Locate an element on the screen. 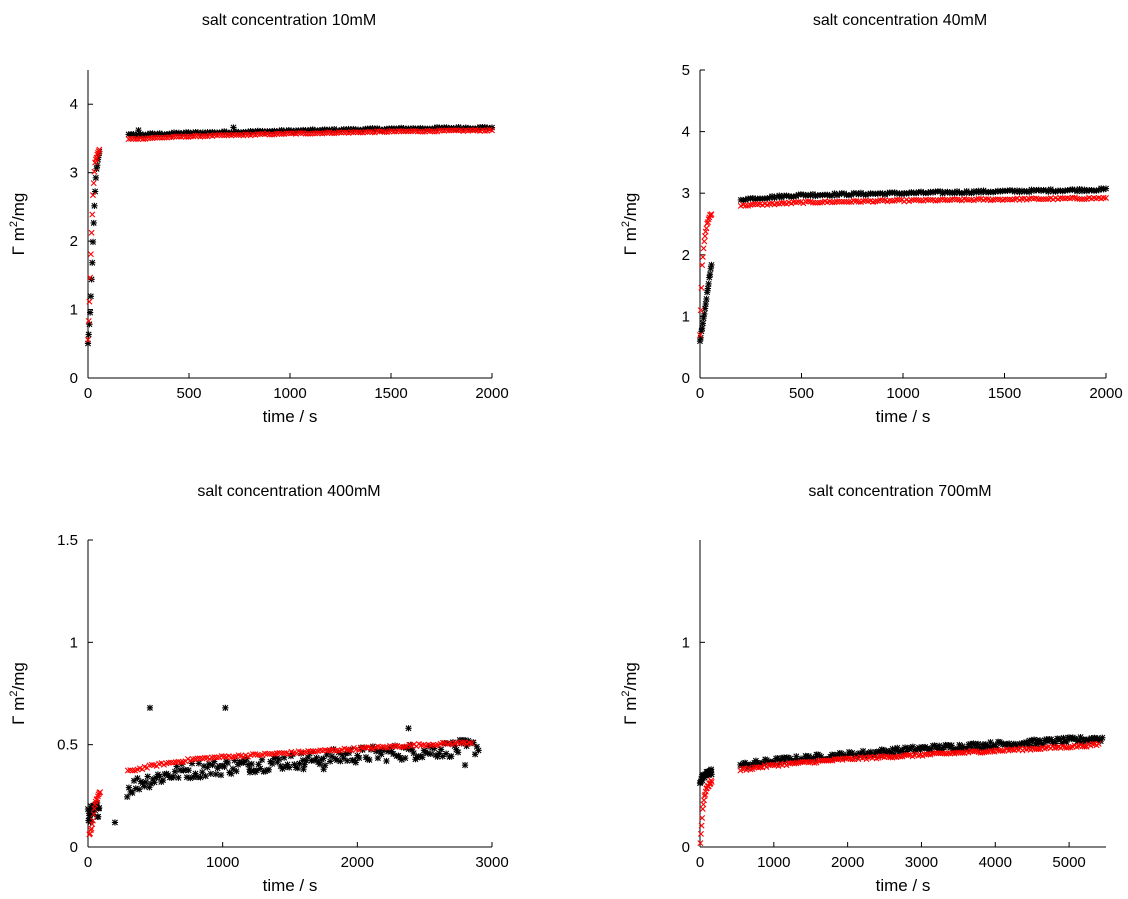  y-tick-label: 0.5 is located at coordinates (67, 745).